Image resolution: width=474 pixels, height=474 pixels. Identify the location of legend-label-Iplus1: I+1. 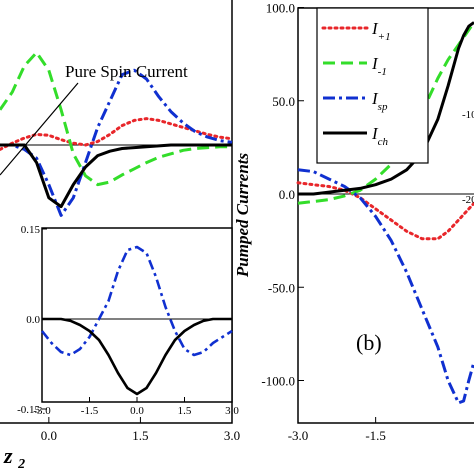
(381, 31).